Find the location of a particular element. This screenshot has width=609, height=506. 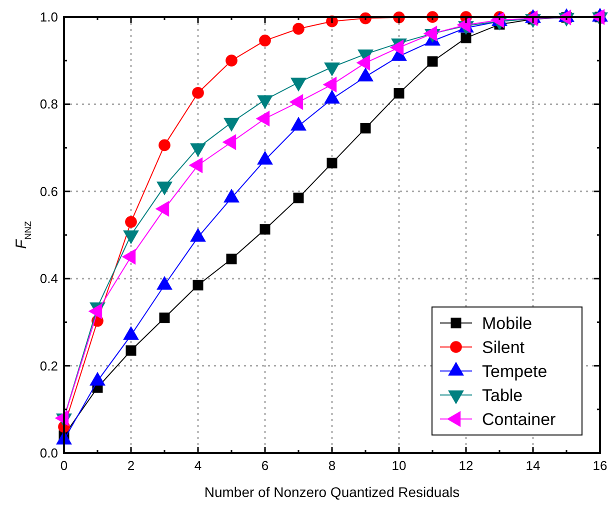

y-tick-label: 1.0 is located at coordinates (49, 17).